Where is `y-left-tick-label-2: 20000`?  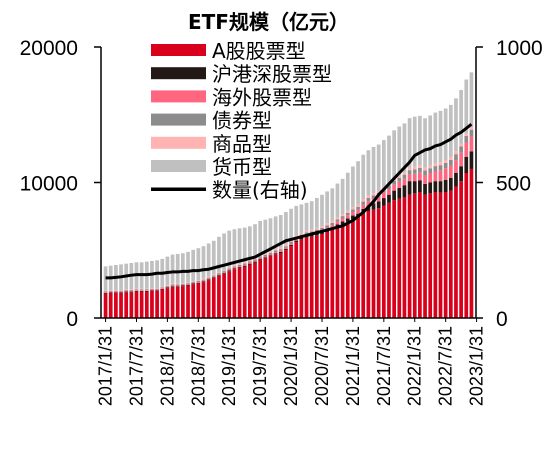
y-left-tick-label-2: 20000 is located at coordinates (49, 48).